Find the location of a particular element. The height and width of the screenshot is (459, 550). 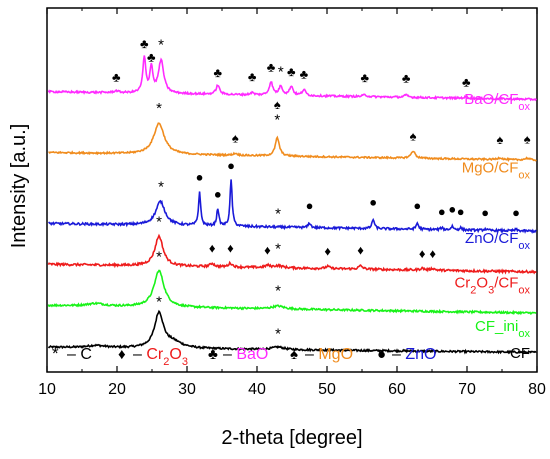

series-label-zno: ZnO/CFox is located at coordinates (497, 241).